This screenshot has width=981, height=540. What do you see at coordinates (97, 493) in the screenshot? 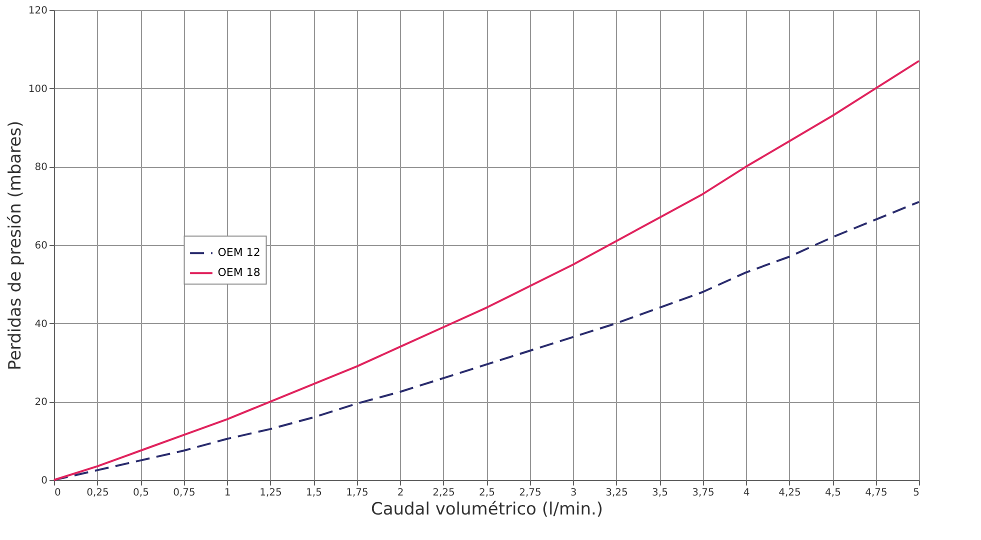
I see `x-tick-label: 0,25` at bounding box center [97, 493].